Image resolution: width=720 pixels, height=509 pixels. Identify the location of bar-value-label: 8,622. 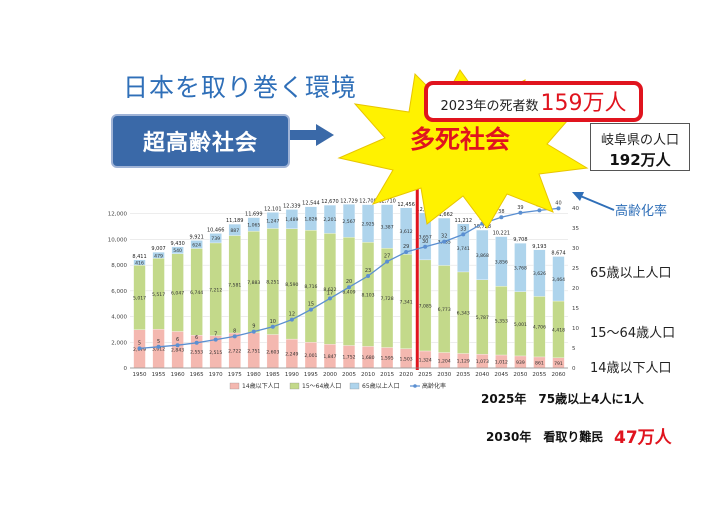
(329, 290).